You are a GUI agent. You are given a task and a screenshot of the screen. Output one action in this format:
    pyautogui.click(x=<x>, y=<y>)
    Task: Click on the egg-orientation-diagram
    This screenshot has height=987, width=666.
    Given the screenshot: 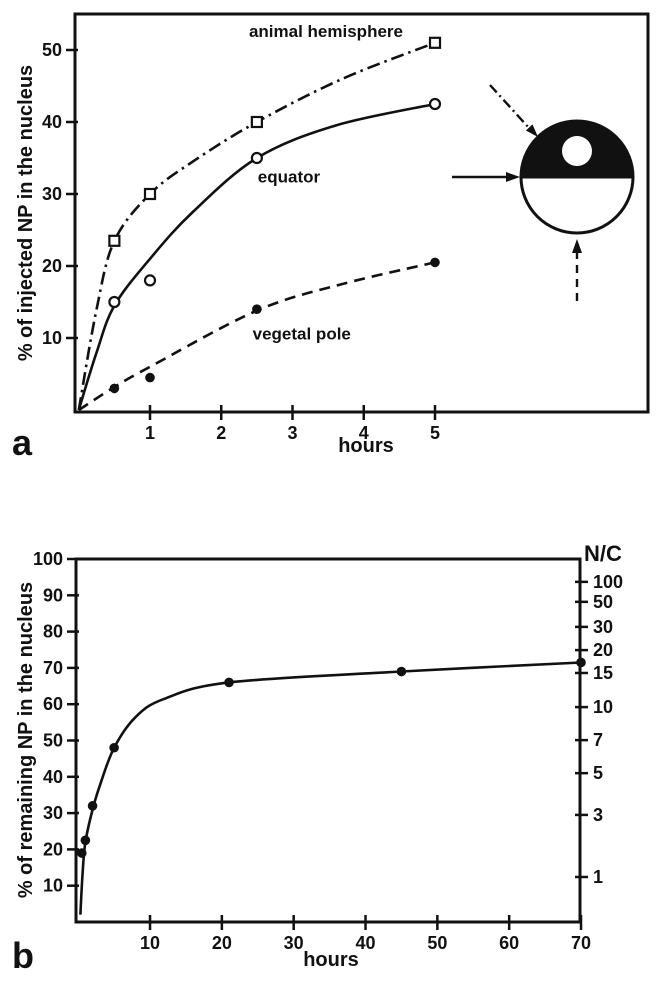 What is the action you would take?
    pyautogui.click(x=543, y=192)
    